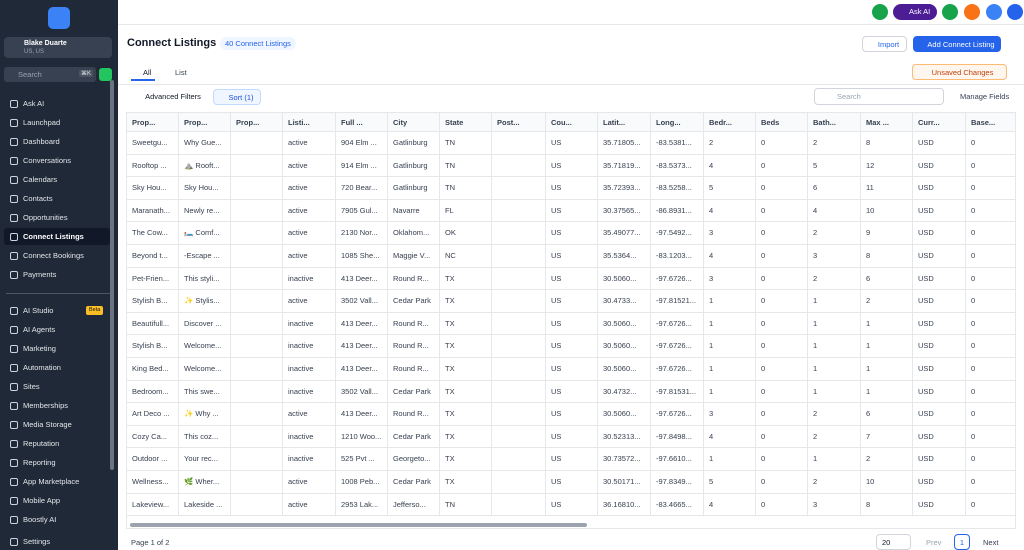 The width and height of the screenshot is (1024, 550). What do you see at coordinates (309, 143) in the screenshot?
I see `table-cell: active` at bounding box center [309, 143].